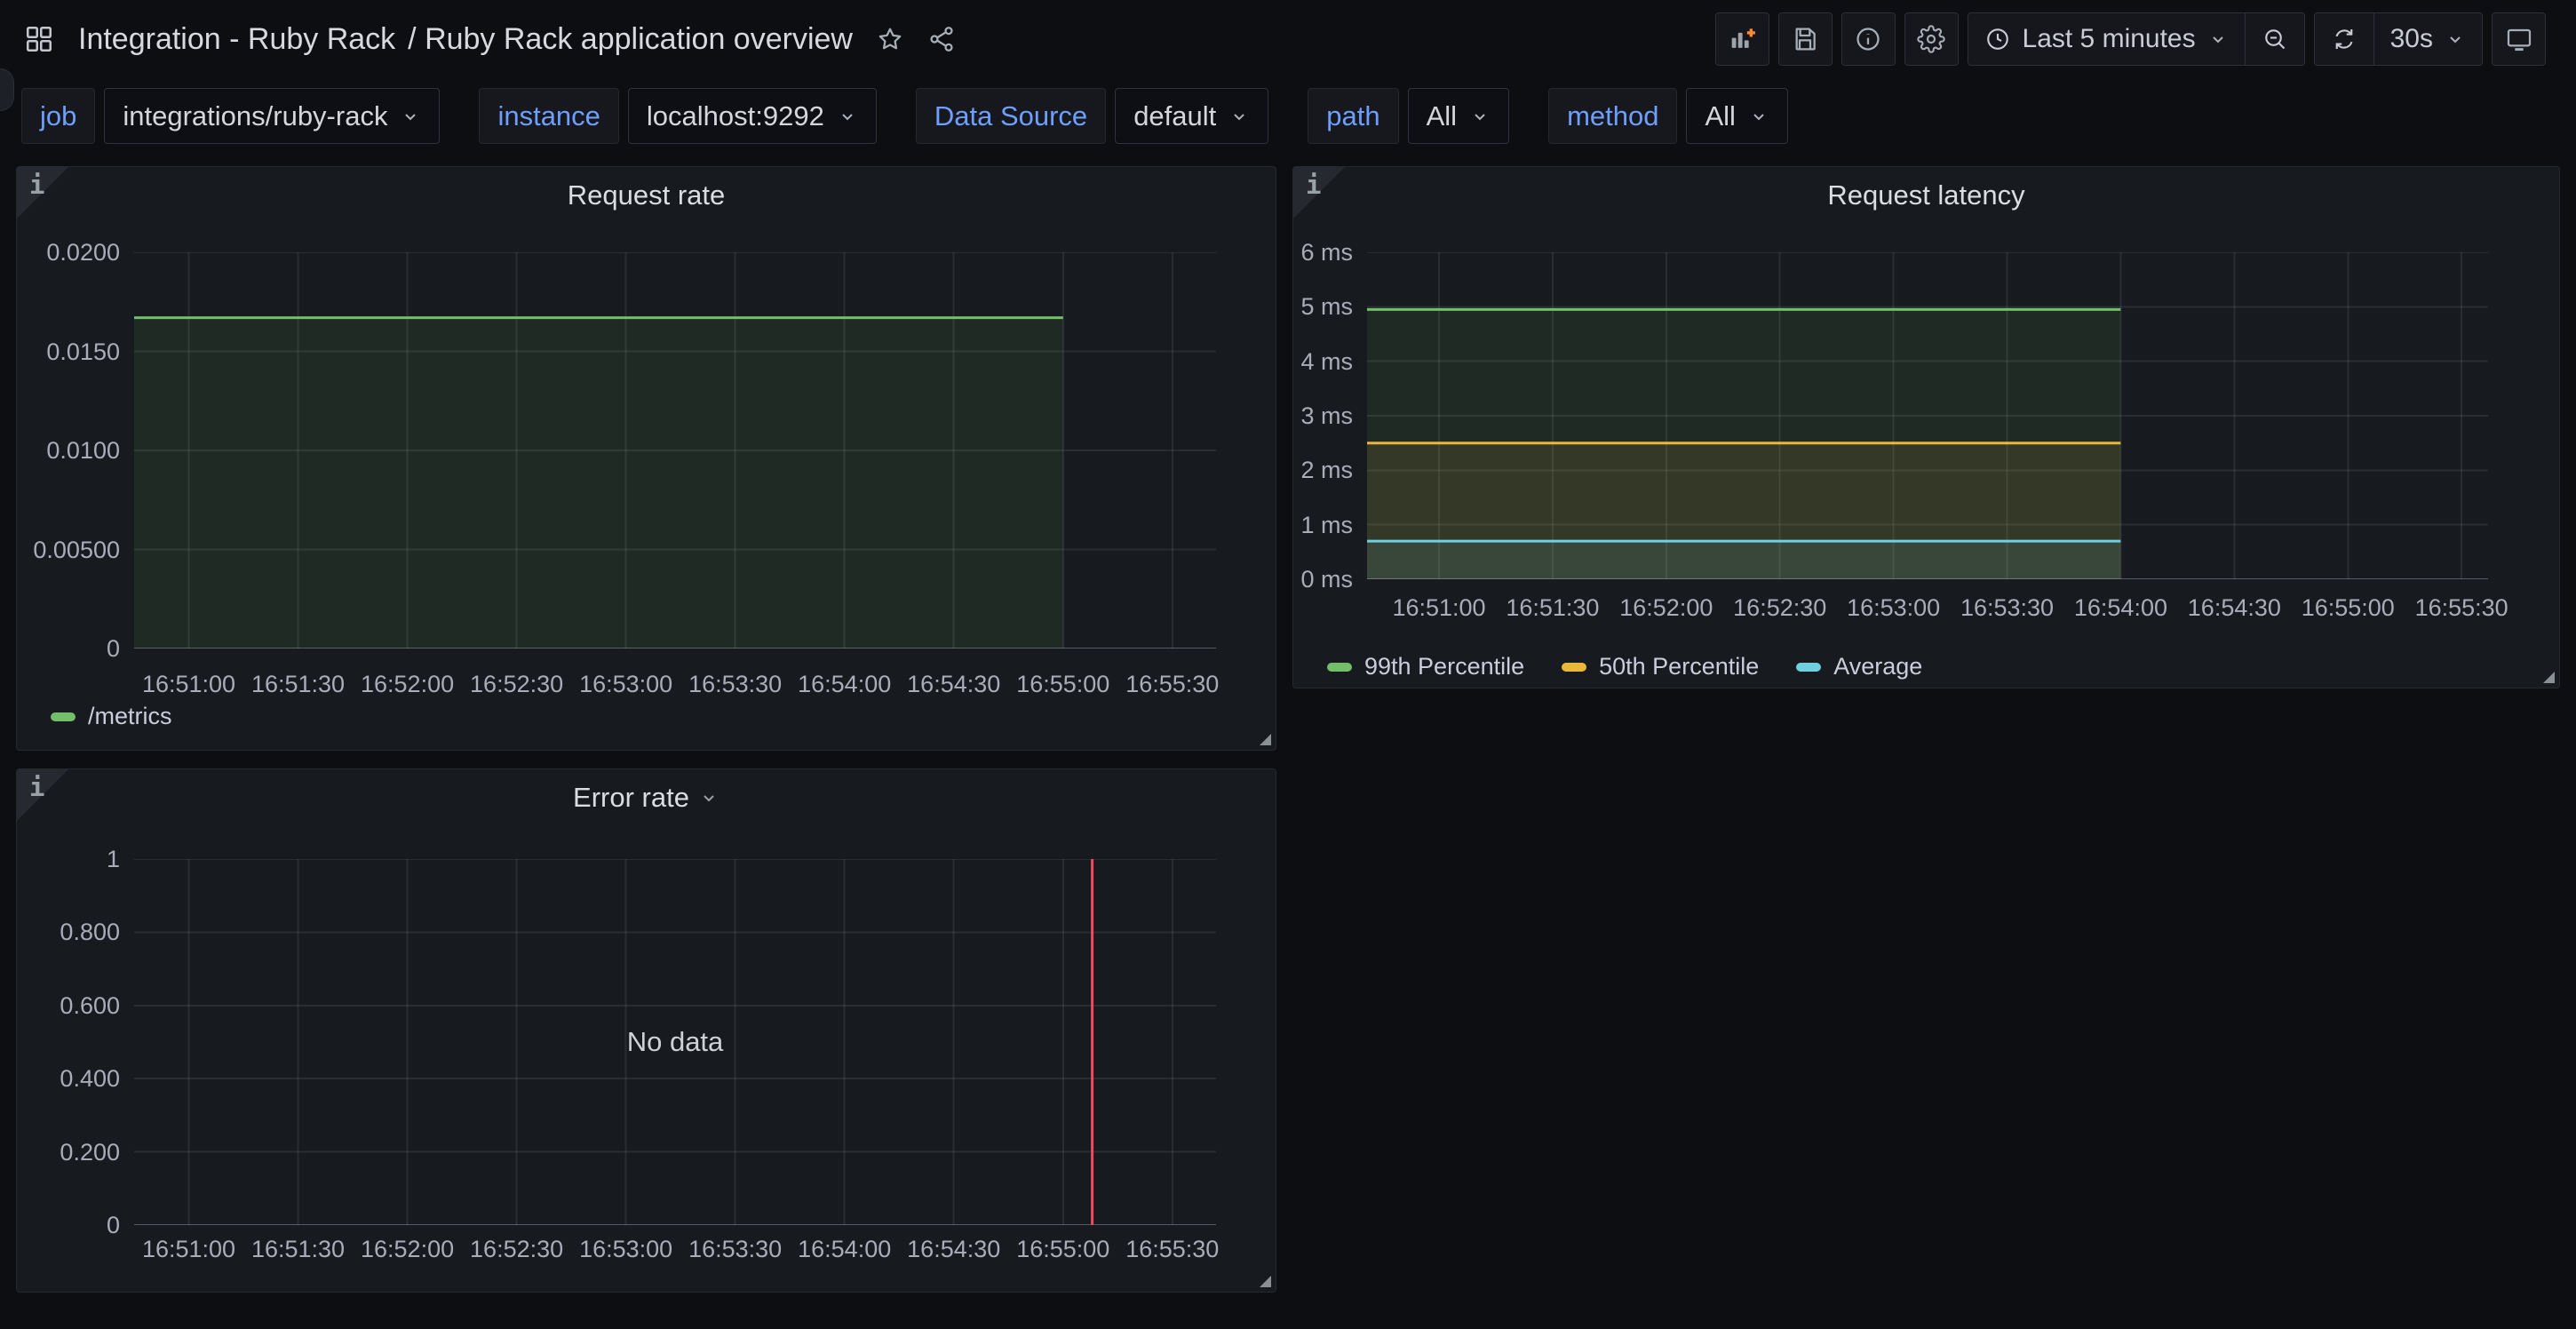 This screenshot has height=1329, width=2576. What do you see at coordinates (1063, 684) in the screenshot?
I see `x-axis-label: 16:55:00` at bounding box center [1063, 684].